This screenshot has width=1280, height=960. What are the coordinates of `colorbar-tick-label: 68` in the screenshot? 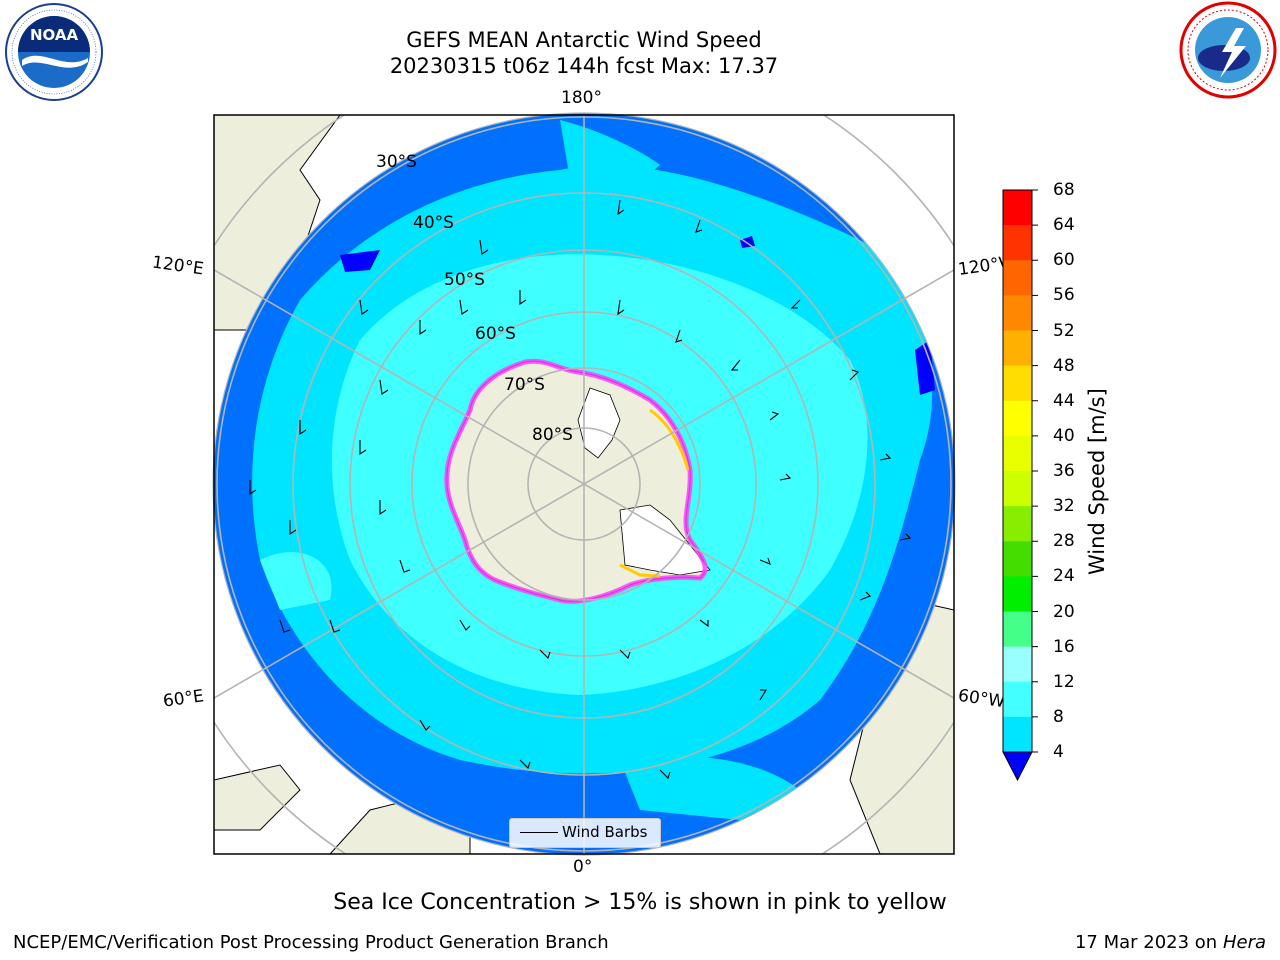 It's located at (1064, 190).